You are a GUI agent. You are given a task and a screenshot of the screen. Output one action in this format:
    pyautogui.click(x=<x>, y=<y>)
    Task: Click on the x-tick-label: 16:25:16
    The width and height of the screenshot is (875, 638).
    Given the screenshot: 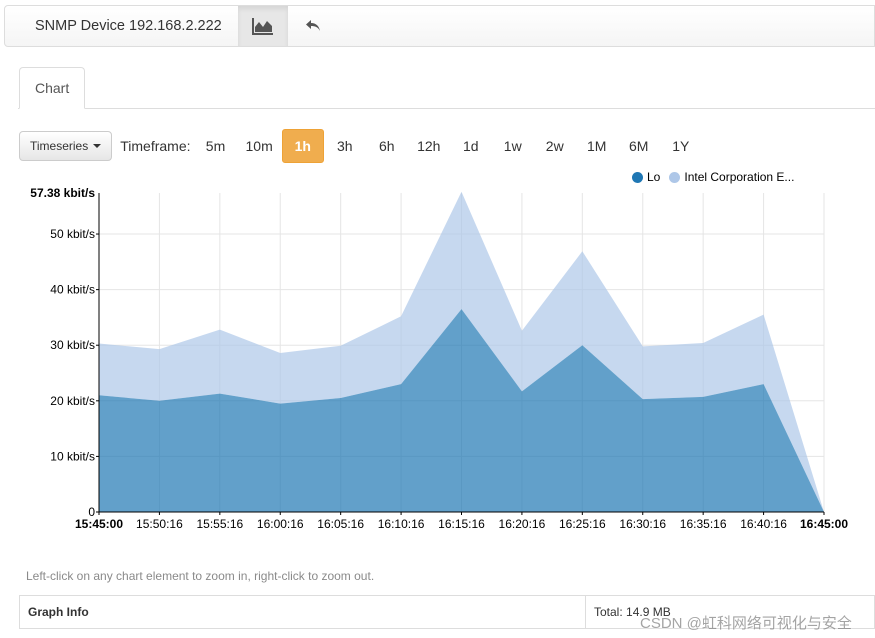 What is the action you would take?
    pyautogui.click(x=582, y=524)
    